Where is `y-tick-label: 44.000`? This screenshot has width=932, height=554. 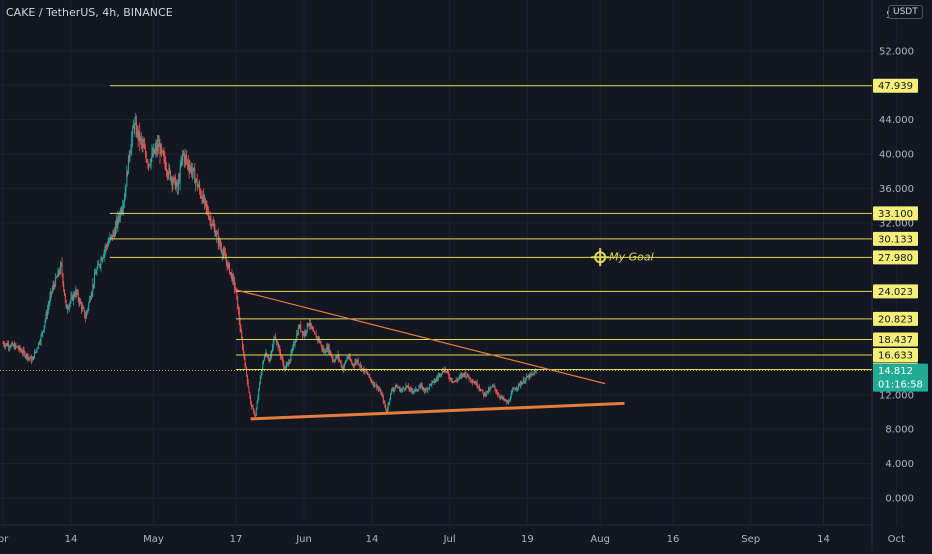
y-tick-label: 44.000 is located at coordinates (896, 120).